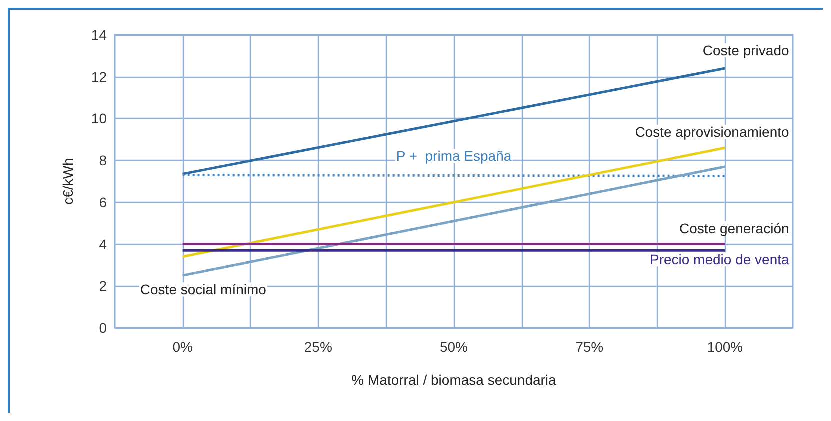 The image size is (831, 421). What do you see at coordinates (746, 50) in the screenshot?
I see `series-label: Coste privado` at bounding box center [746, 50].